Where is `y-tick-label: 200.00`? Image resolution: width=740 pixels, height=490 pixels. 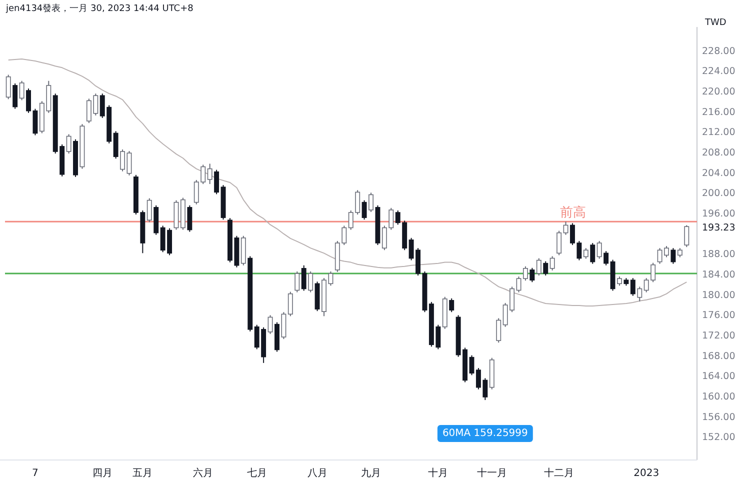
y-tick-label: 200.00 is located at coordinates (719, 194).